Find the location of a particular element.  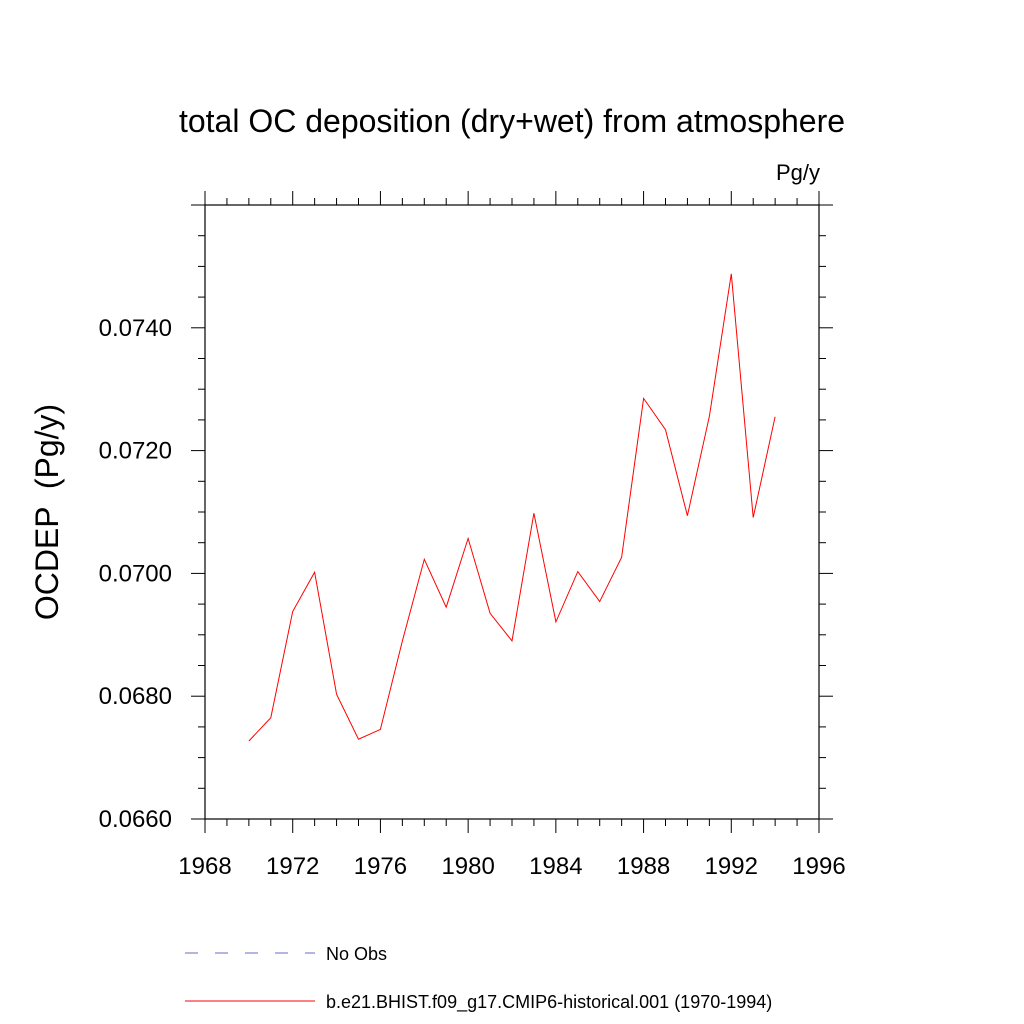

x-tick-label: 1996 is located at coordinates (818, 866).